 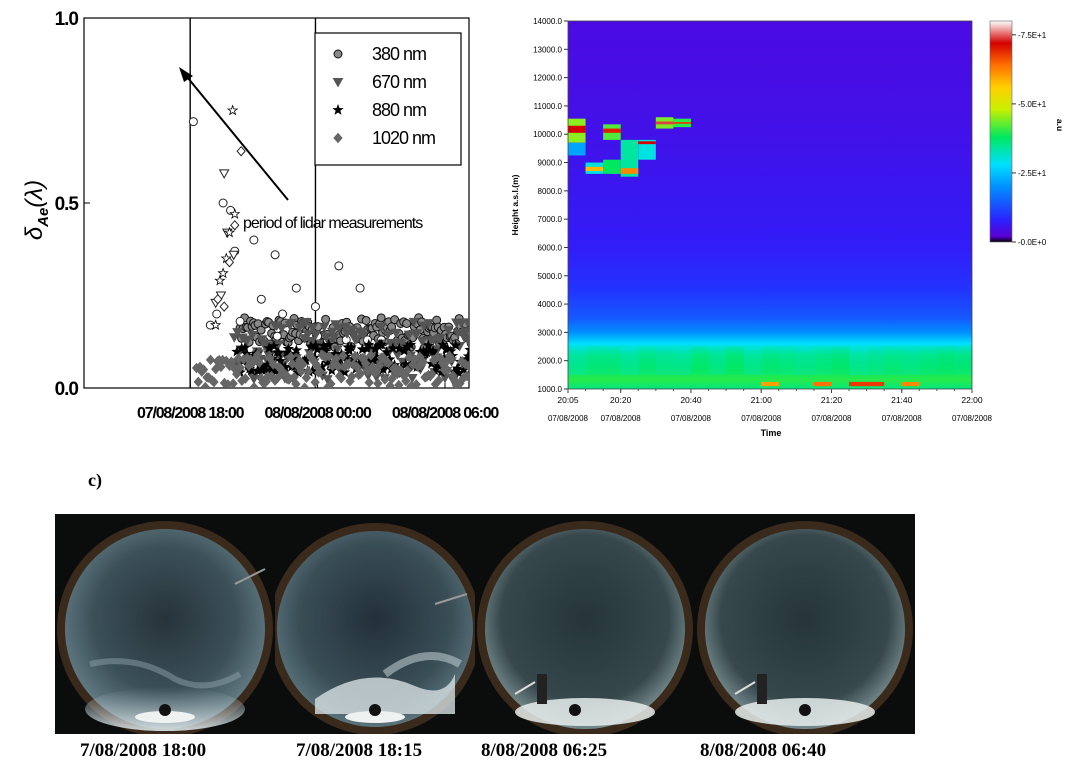 I want to click on chart-b-ytick-label-7: 8000.0, so click(x=550, y=191).